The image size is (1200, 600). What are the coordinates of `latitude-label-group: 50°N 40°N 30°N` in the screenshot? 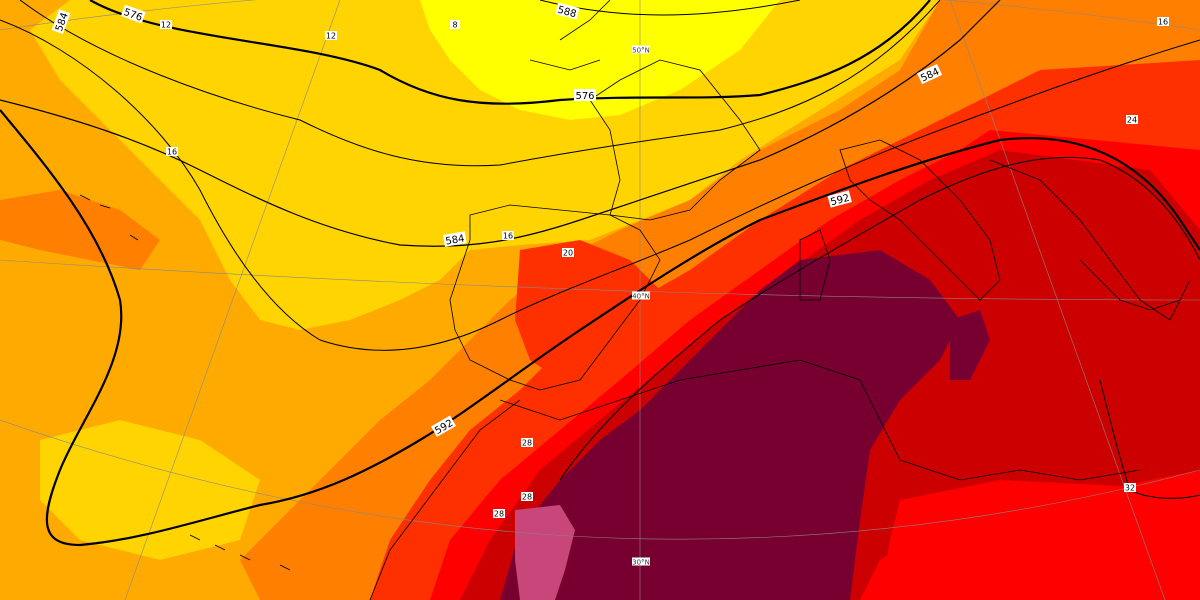 It's located at (641, 306).